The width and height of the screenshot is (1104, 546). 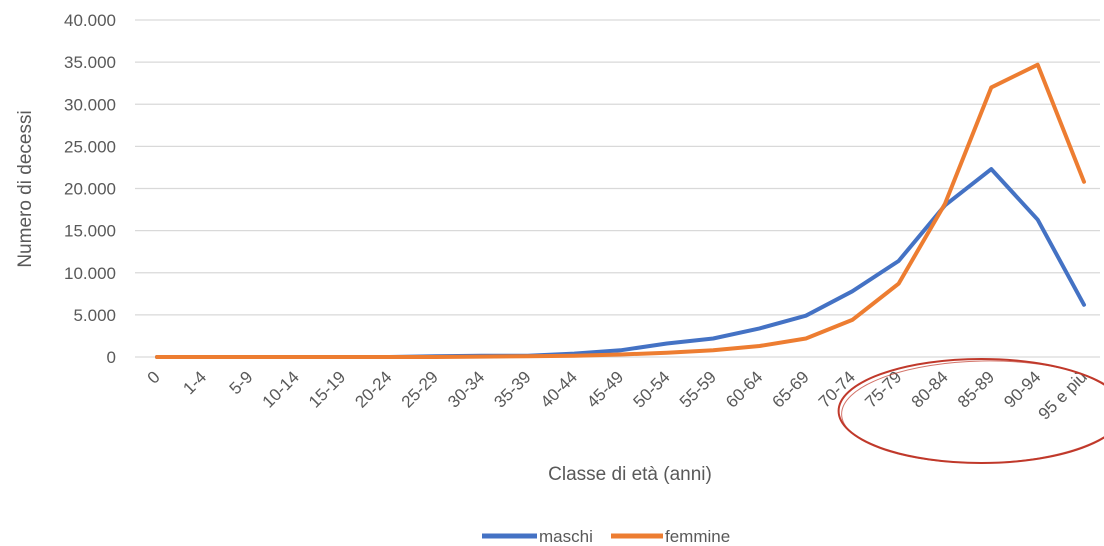 I want to click on y-tick-label: 10.000, so click(x=90, y=273).